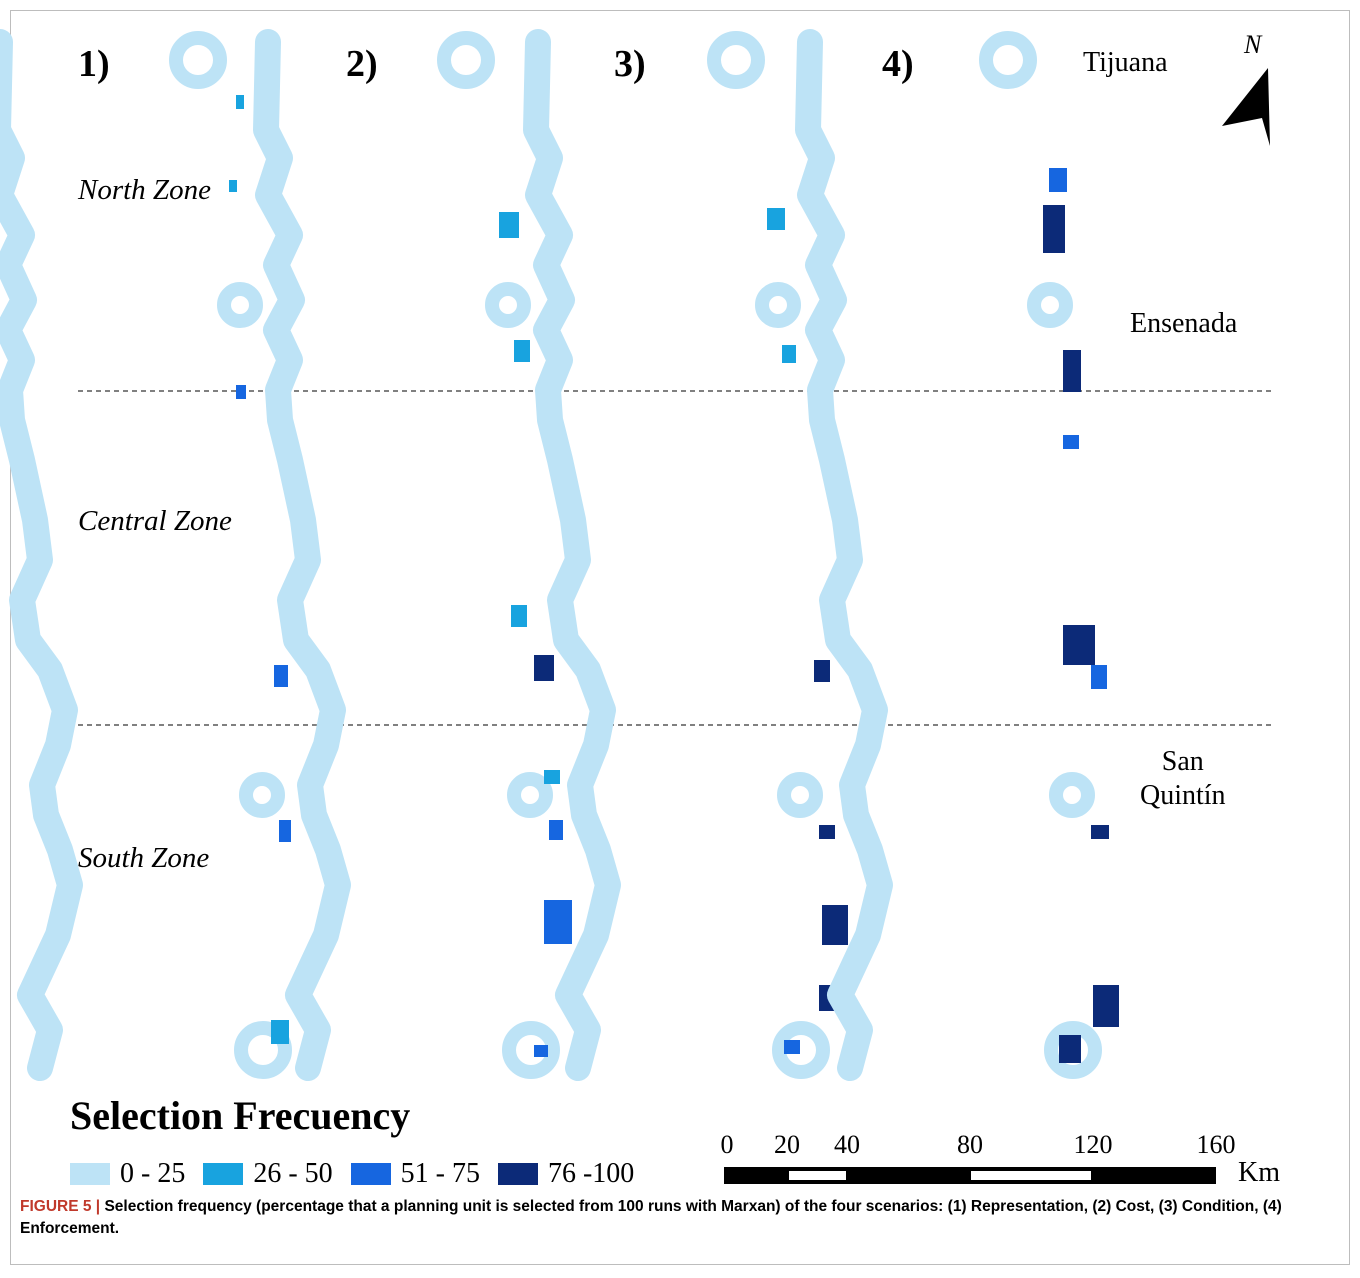  I want to click on legend-item-76-100: 76 -100, so click(566, 1174).